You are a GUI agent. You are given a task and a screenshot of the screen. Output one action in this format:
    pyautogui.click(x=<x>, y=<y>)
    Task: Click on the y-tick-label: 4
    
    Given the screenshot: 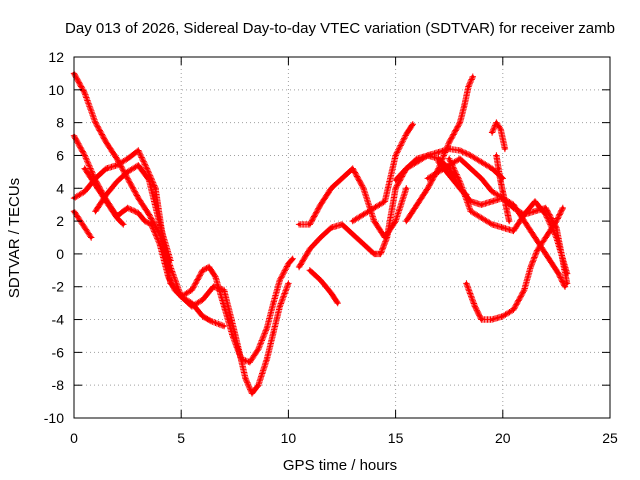 What is the action you would take?
    pyautogui.click(x=60, y=188)
    